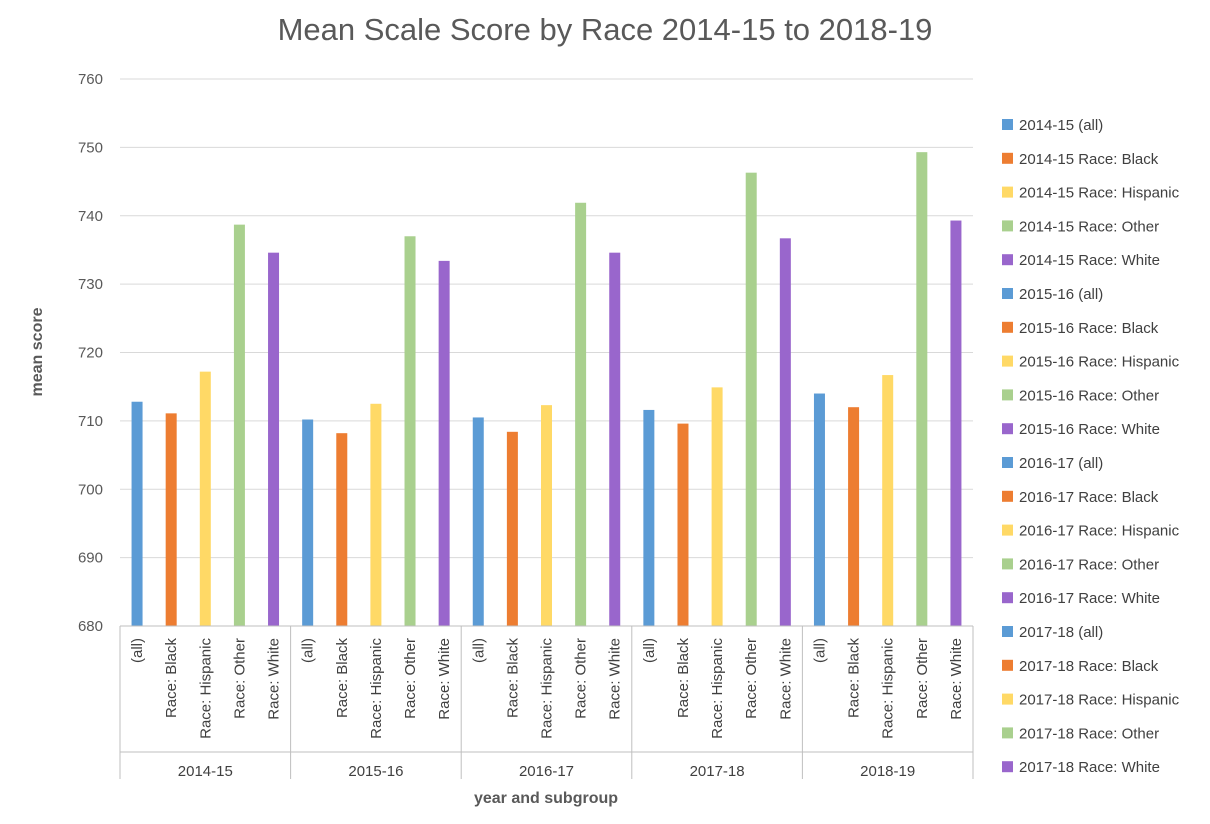 This screenshot has width=1210, height=824. Describe the element at coordinates (37, 351) in the screenshot. I see `y-axis-title: mean score` at that location.